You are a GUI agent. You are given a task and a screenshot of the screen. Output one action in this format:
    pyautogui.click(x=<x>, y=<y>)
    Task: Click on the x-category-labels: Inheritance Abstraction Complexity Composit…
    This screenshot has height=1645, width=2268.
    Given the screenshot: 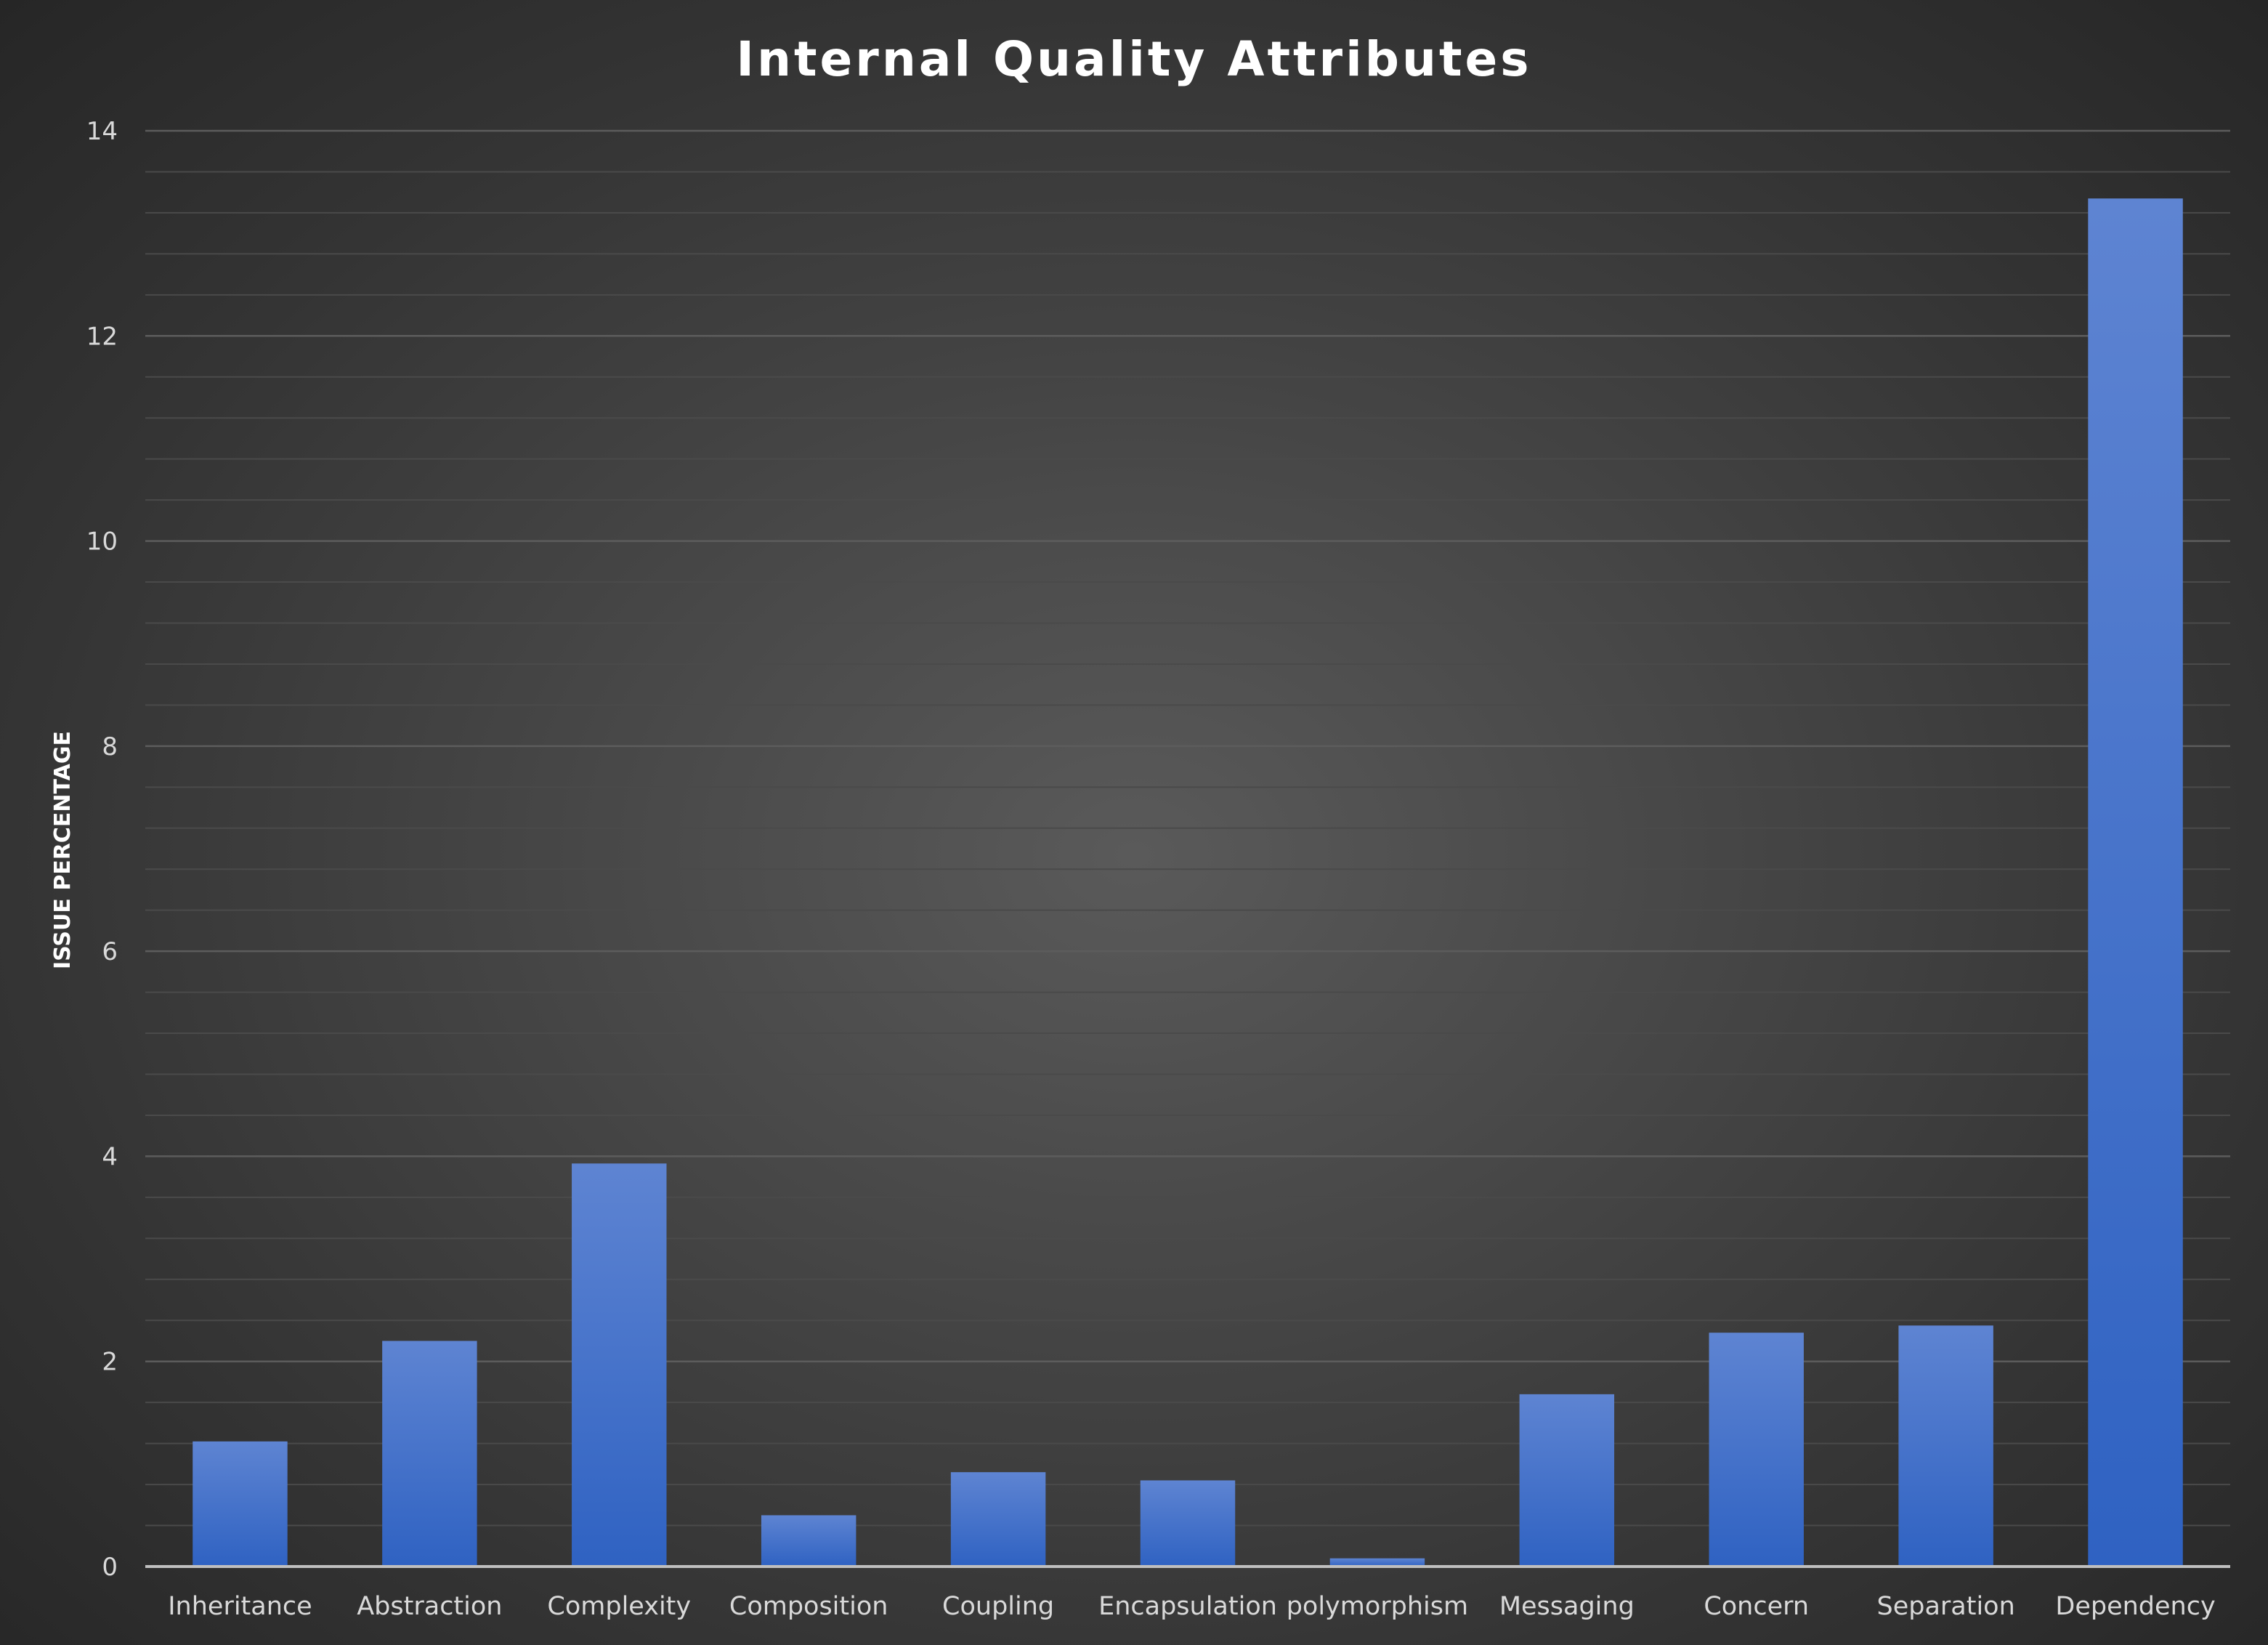 What is the action you would take?
    pyautogui.click(x=1191, y=1606)
    